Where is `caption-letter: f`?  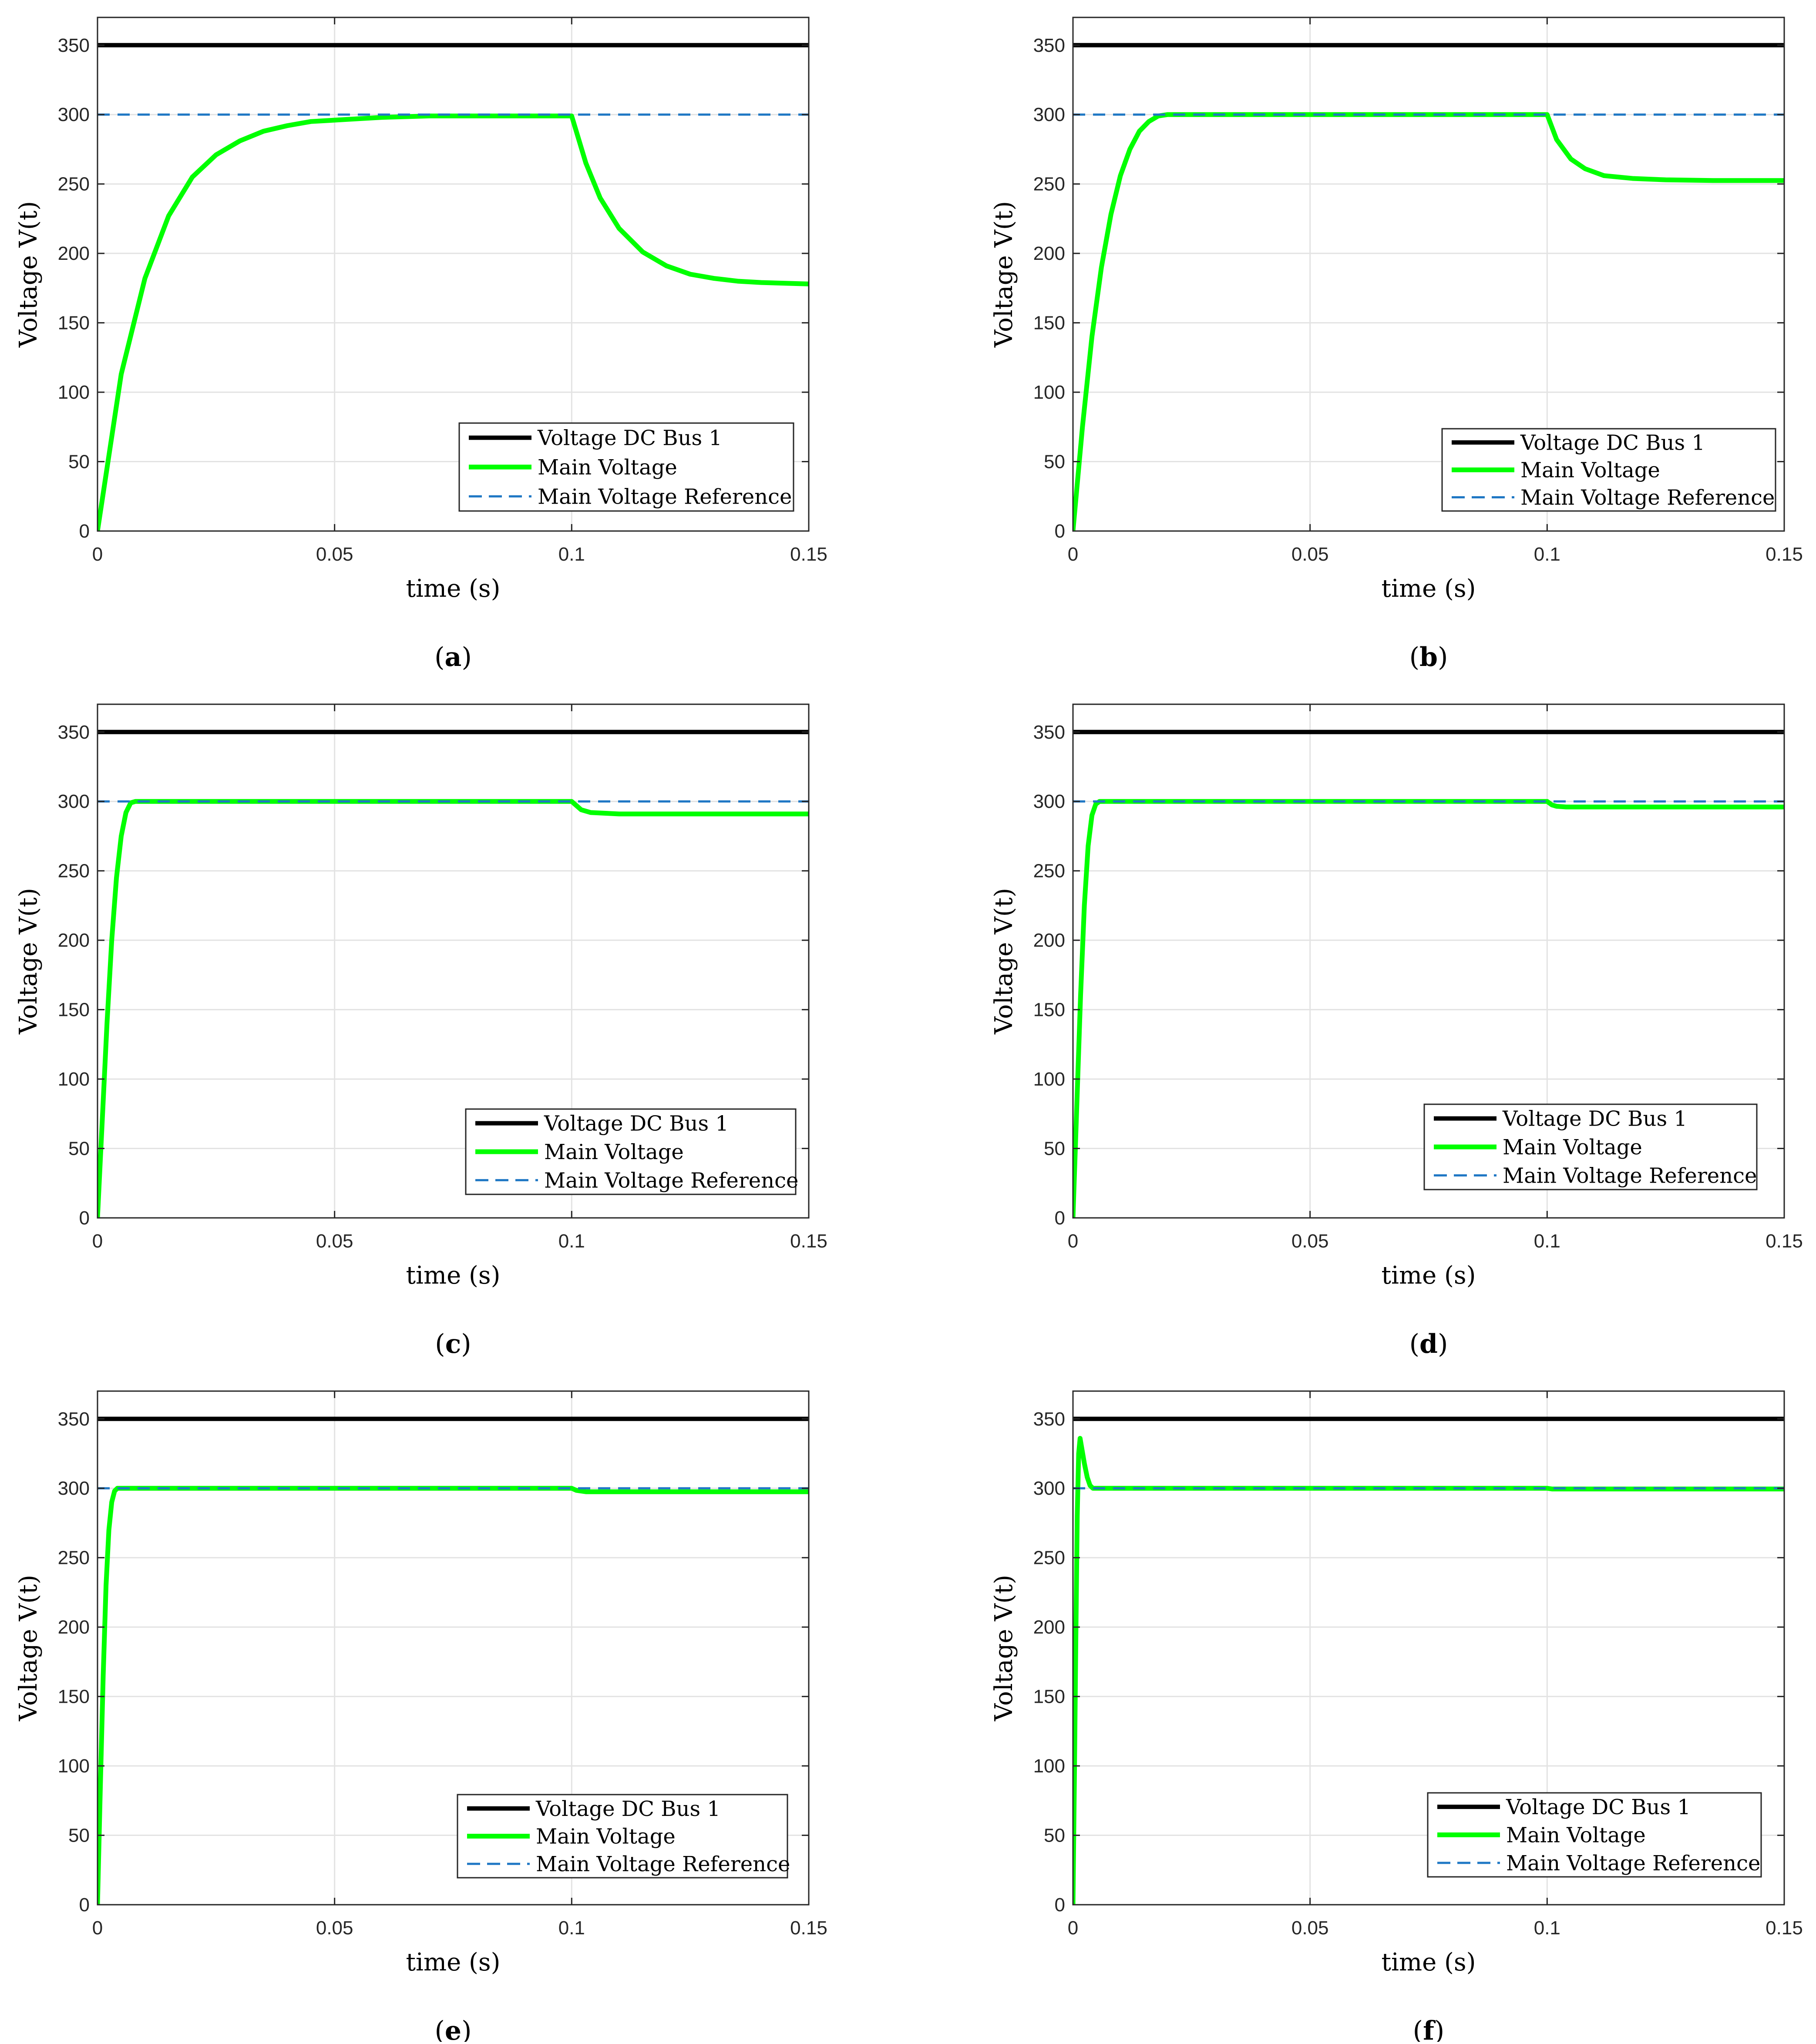
caption-letter: f is located at coordinates (1430, 2029).